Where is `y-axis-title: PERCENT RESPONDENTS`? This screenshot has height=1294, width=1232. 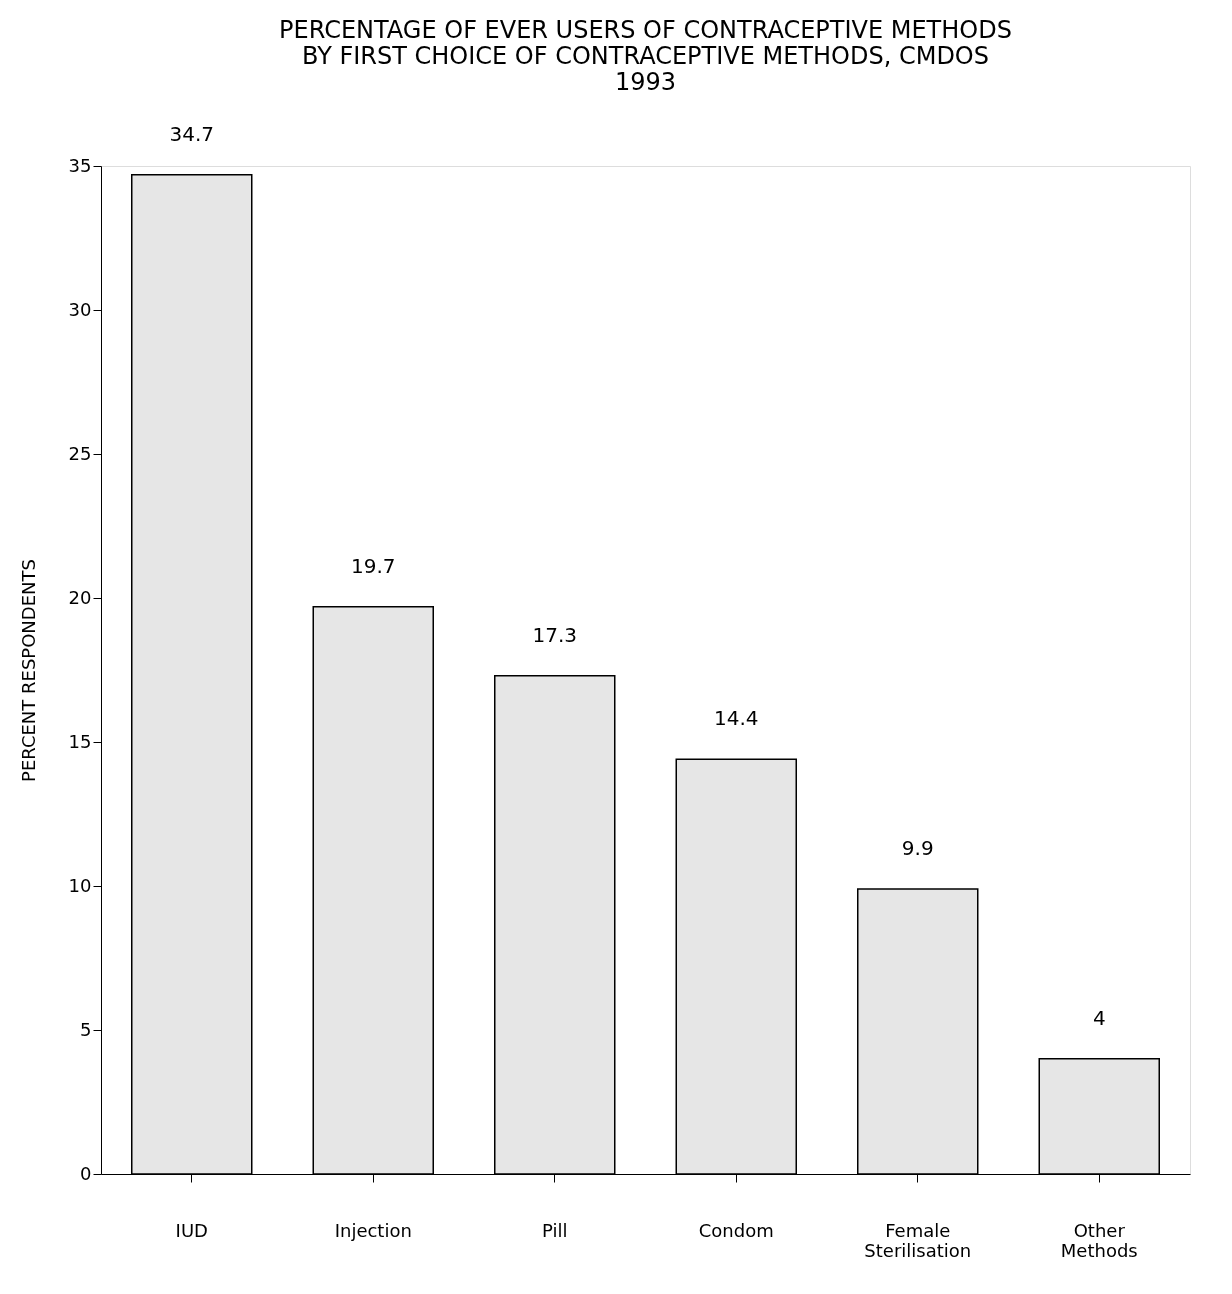 y-axis-title: PERCENT RESPONDENTS is located at coordinates (28, 670).